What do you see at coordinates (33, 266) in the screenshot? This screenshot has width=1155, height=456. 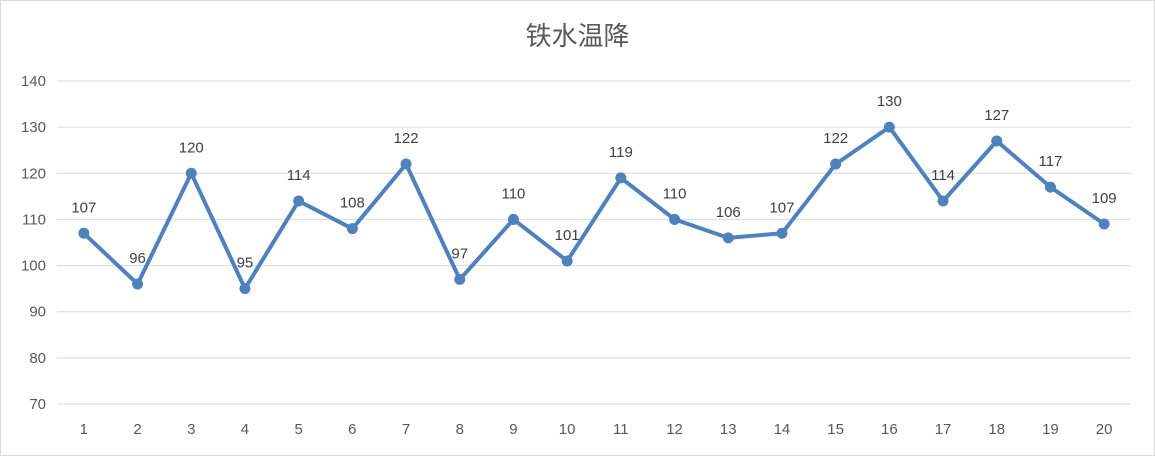 I see `y-tick-label-100: 100` at bounding box center [33, 266].